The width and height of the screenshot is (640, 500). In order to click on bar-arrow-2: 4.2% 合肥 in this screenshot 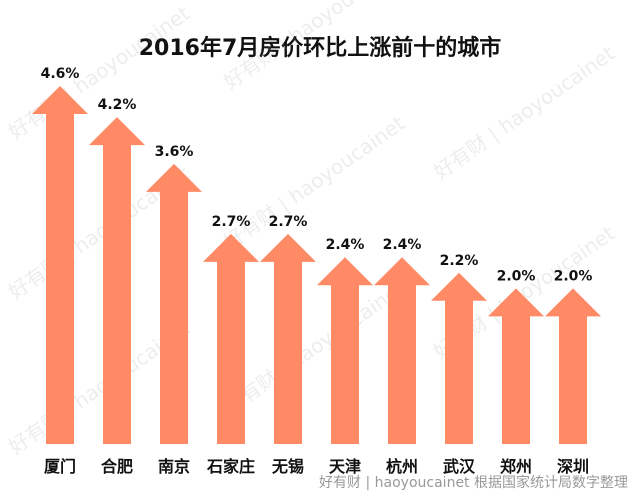, I will do `click(117, 286)`.